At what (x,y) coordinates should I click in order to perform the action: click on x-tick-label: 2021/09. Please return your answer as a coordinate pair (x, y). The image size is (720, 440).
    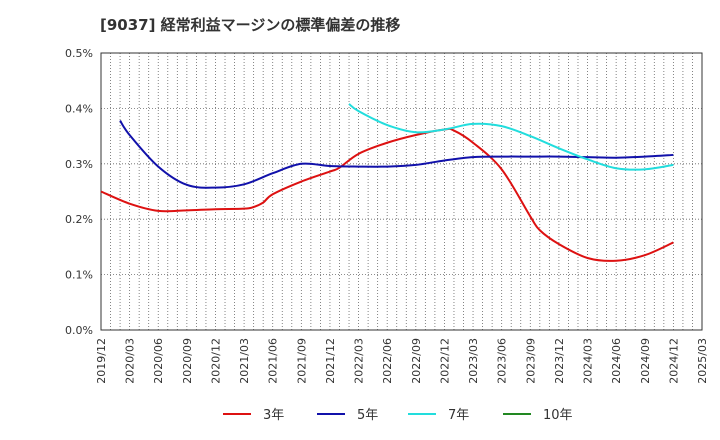
    Looking at the image, I should click on (301, 361).